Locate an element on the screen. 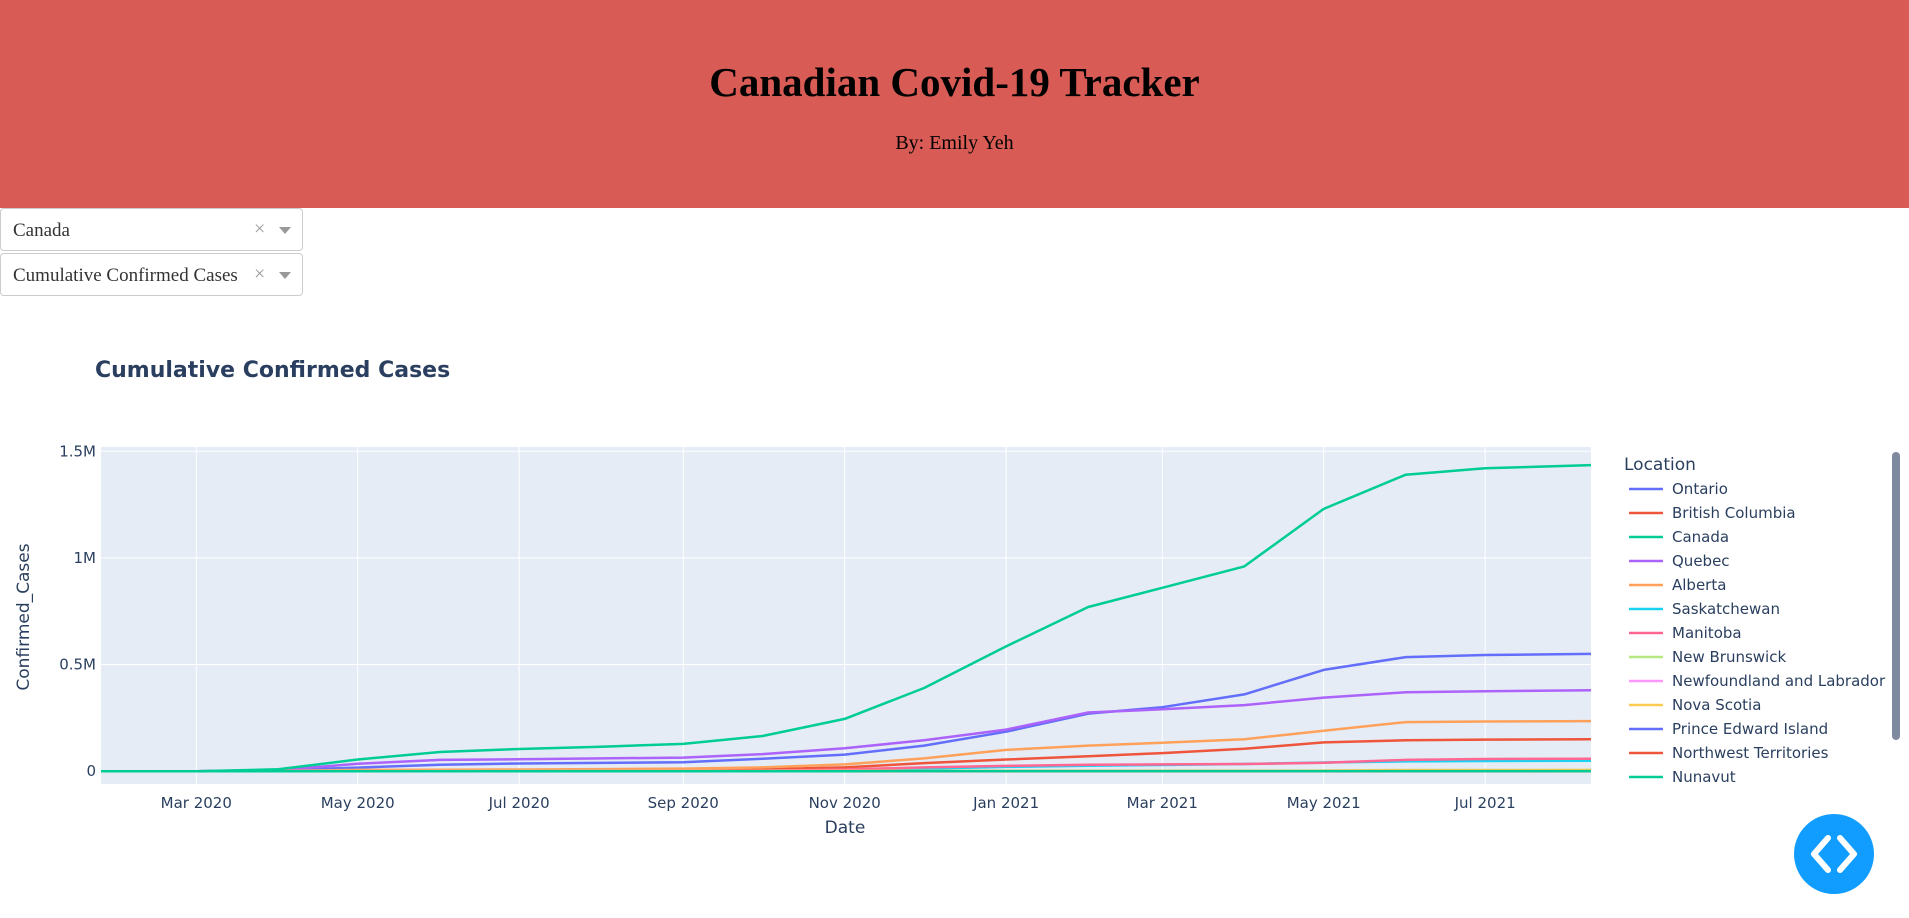 The image size is (1909, 918). location-dropdown-value: Canada is located at coordinates (41, 230).